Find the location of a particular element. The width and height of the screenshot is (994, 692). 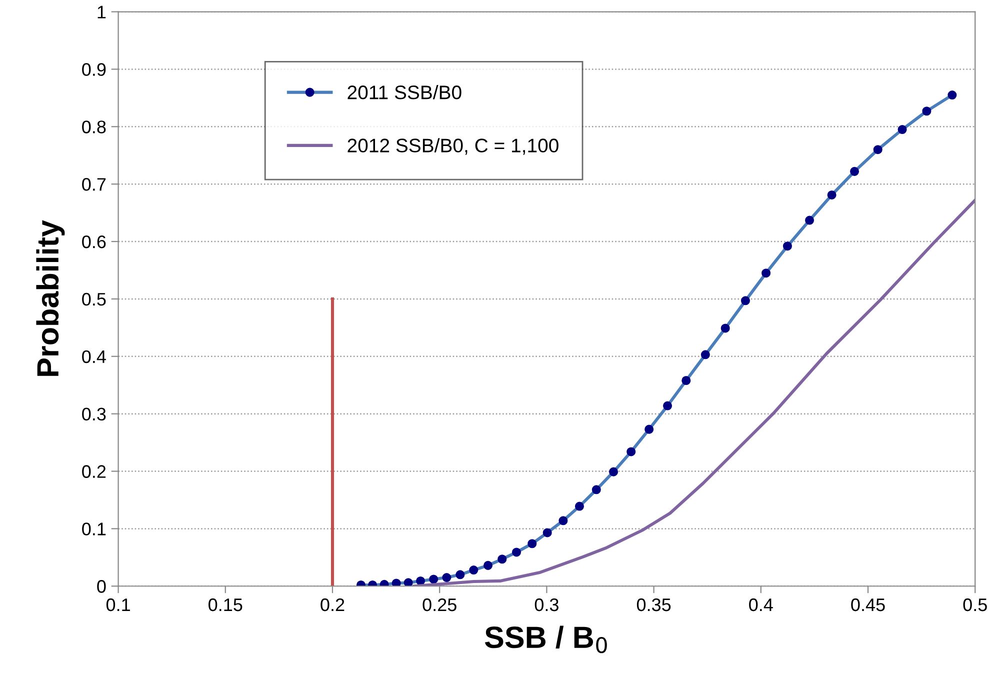

y-tick-label: 0.9 is located at coordinates (94, 69).